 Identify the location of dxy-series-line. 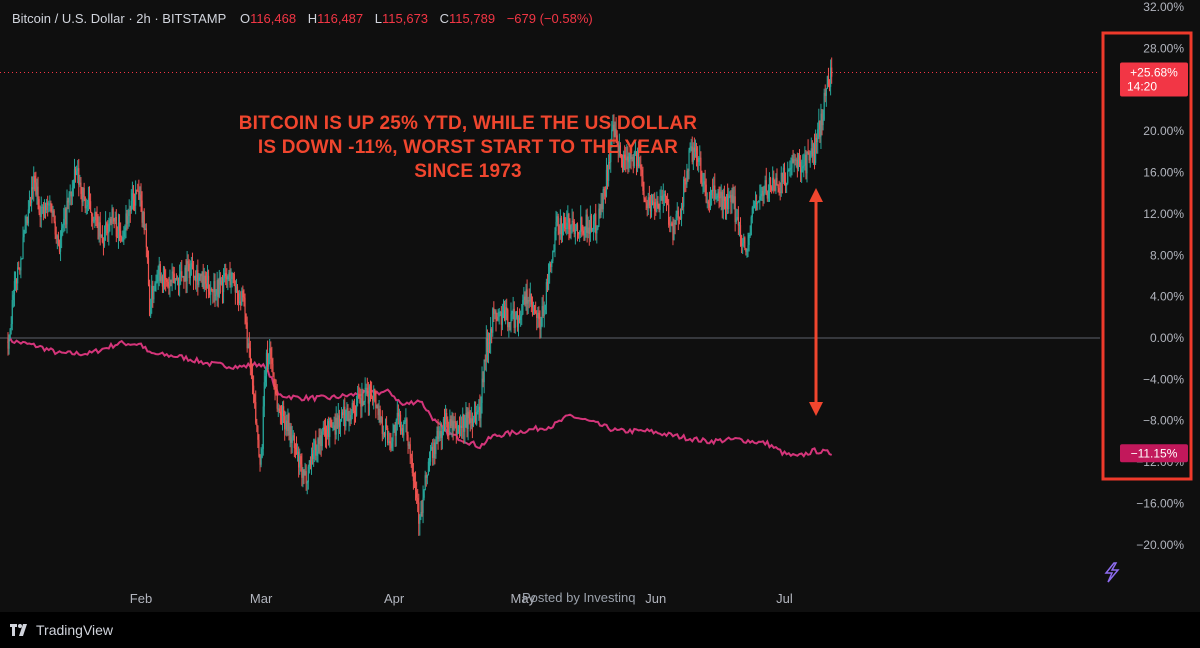
(420, 397).